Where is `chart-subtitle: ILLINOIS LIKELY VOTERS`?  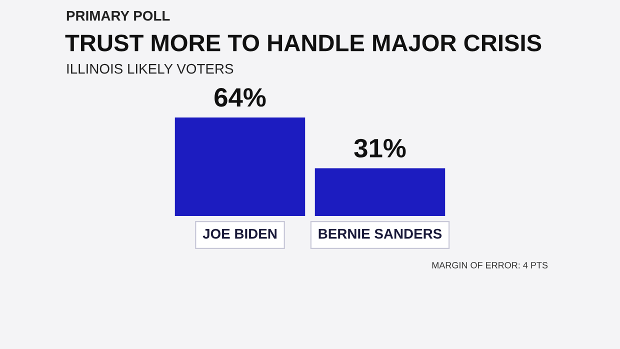 chart-subtitle: ILLINOIS LIKELY VOTERS is located at coordinates (150, 69).